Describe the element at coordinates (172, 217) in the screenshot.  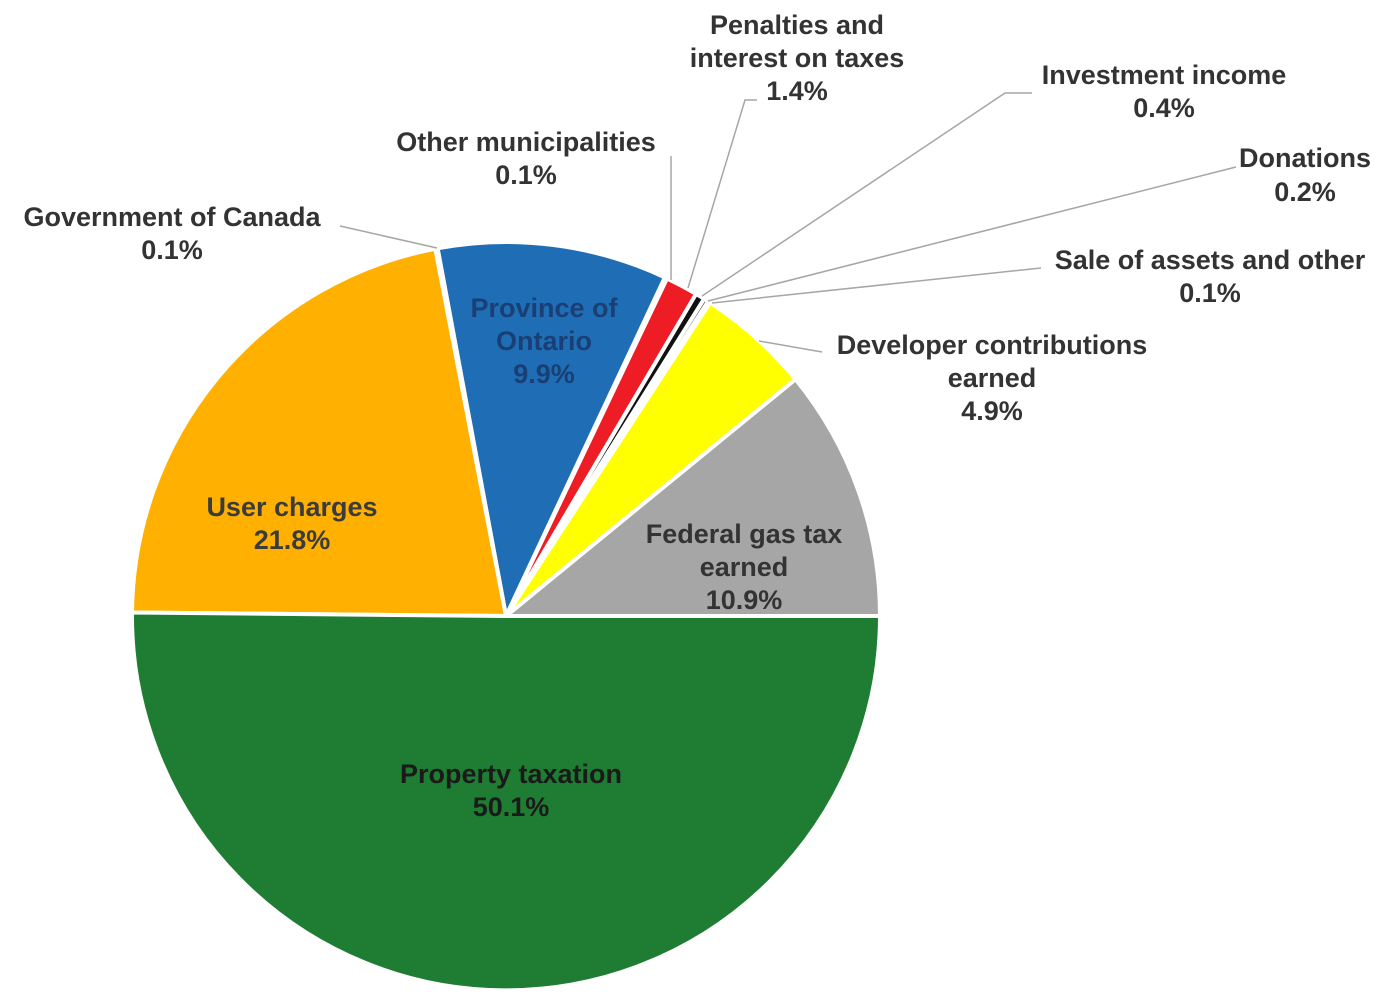
I see `slice-category-label: Government of Canada` at that location.